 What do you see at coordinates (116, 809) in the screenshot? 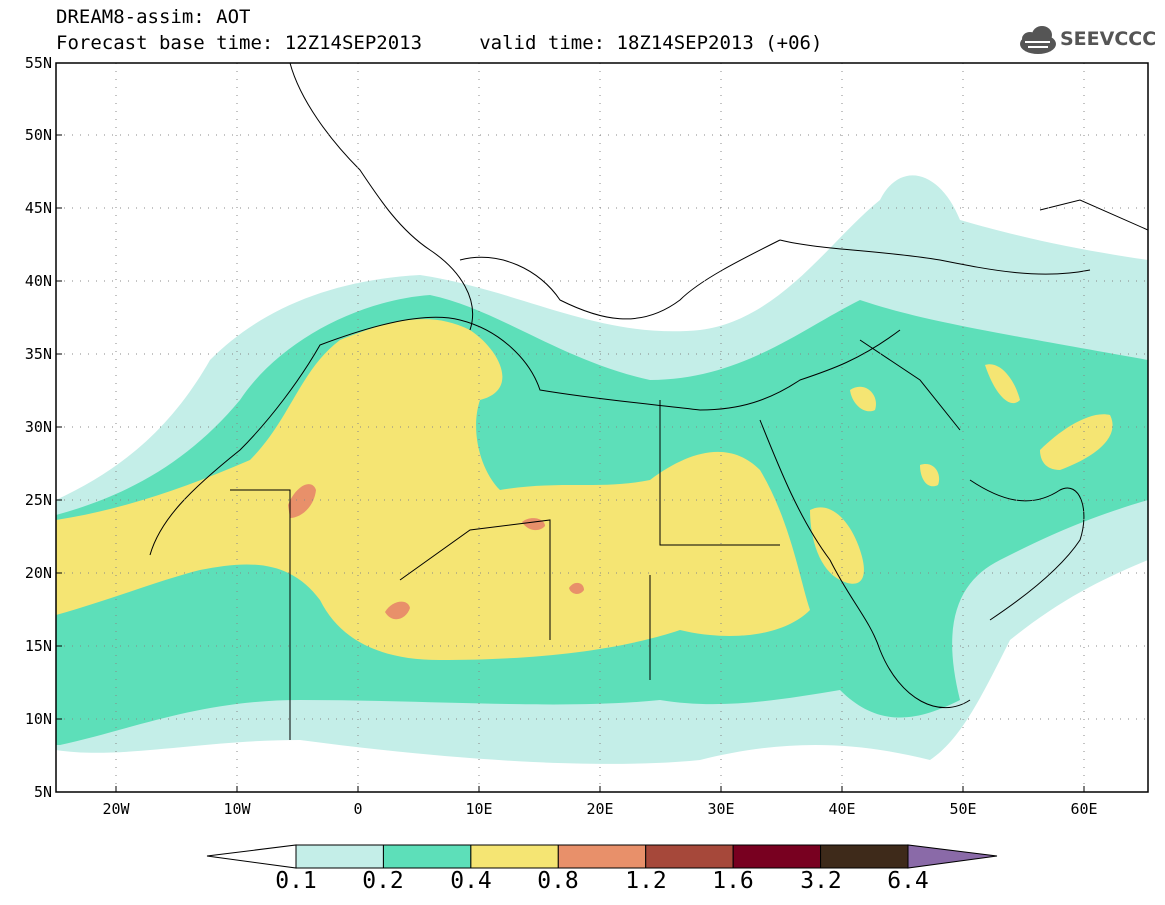
I see `lon-label: 20W` at bounding box center [116, 809].